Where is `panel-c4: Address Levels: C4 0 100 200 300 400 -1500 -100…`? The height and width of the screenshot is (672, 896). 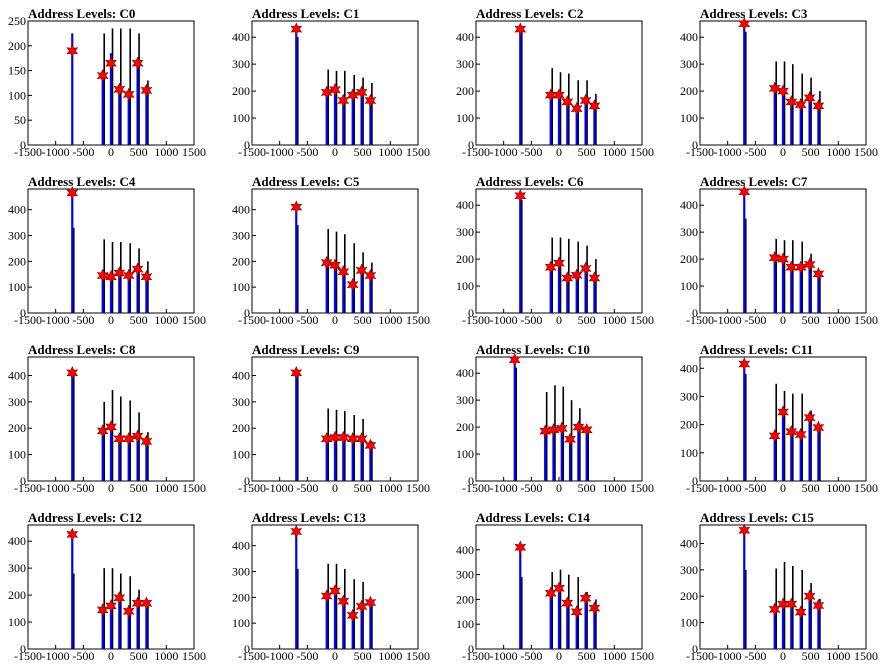 panel-c4: Address Levels: C4 0 100 200 300 400 -1500 -100… is located at coordinates (107, 250).